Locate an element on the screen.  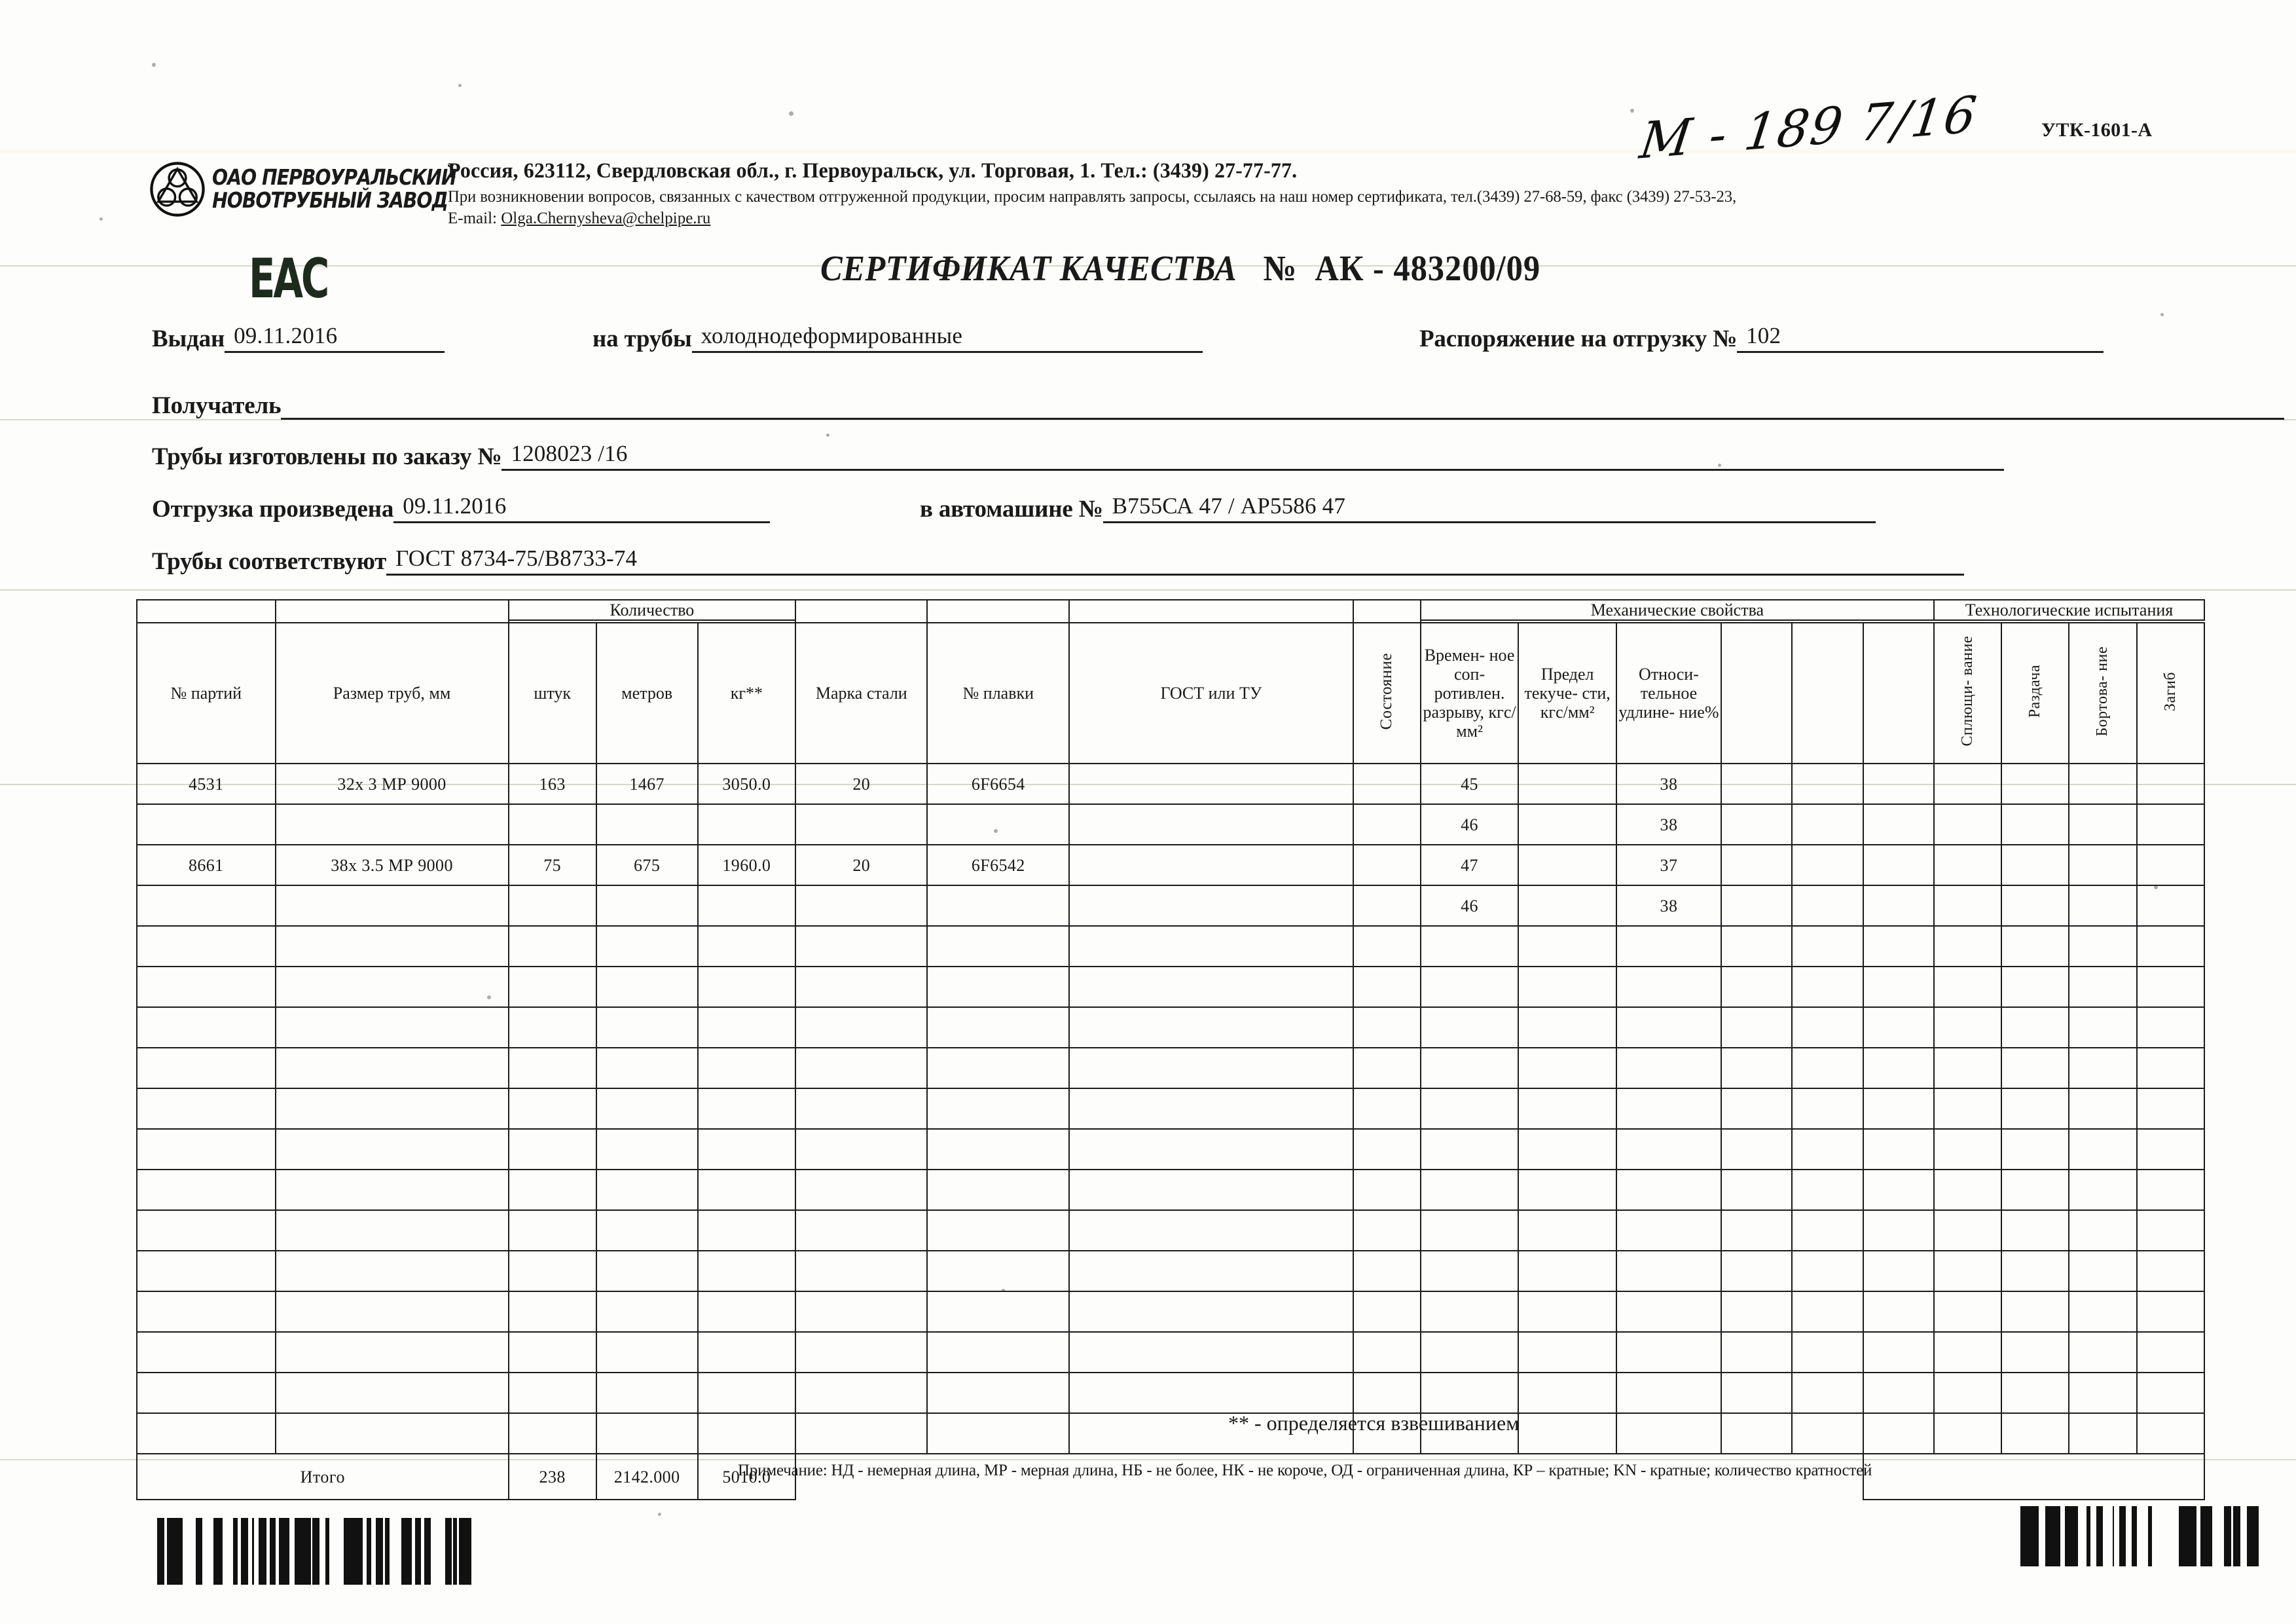
manufactured-field: 1208023 /16 is located at coordinates (1253, 455).